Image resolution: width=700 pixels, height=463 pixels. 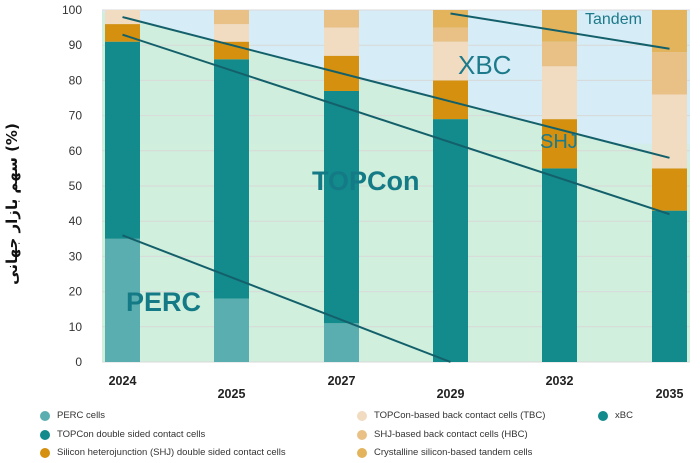 What do you see at coordinates (366, 181) in the screenshot?
I see `region-label: TOPCon` at bounding box center [366, 181].